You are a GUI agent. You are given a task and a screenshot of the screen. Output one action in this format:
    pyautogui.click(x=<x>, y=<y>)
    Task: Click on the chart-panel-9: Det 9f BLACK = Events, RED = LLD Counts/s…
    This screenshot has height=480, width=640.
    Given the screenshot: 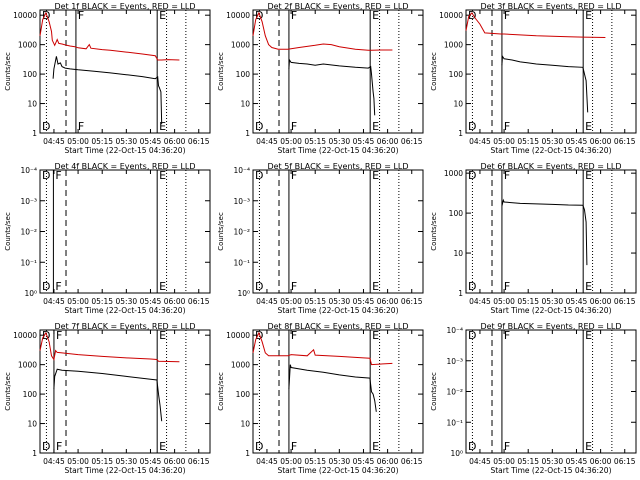 What is the action you would take?
    pyautogui.click(x=533, y=398)
    